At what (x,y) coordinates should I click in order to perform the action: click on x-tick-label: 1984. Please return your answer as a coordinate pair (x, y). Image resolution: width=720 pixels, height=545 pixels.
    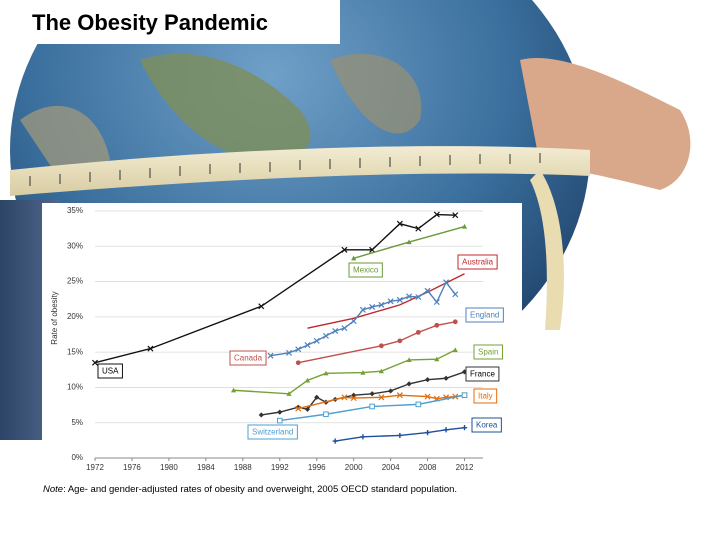
    Looking at the image, I should click on (206, 467).